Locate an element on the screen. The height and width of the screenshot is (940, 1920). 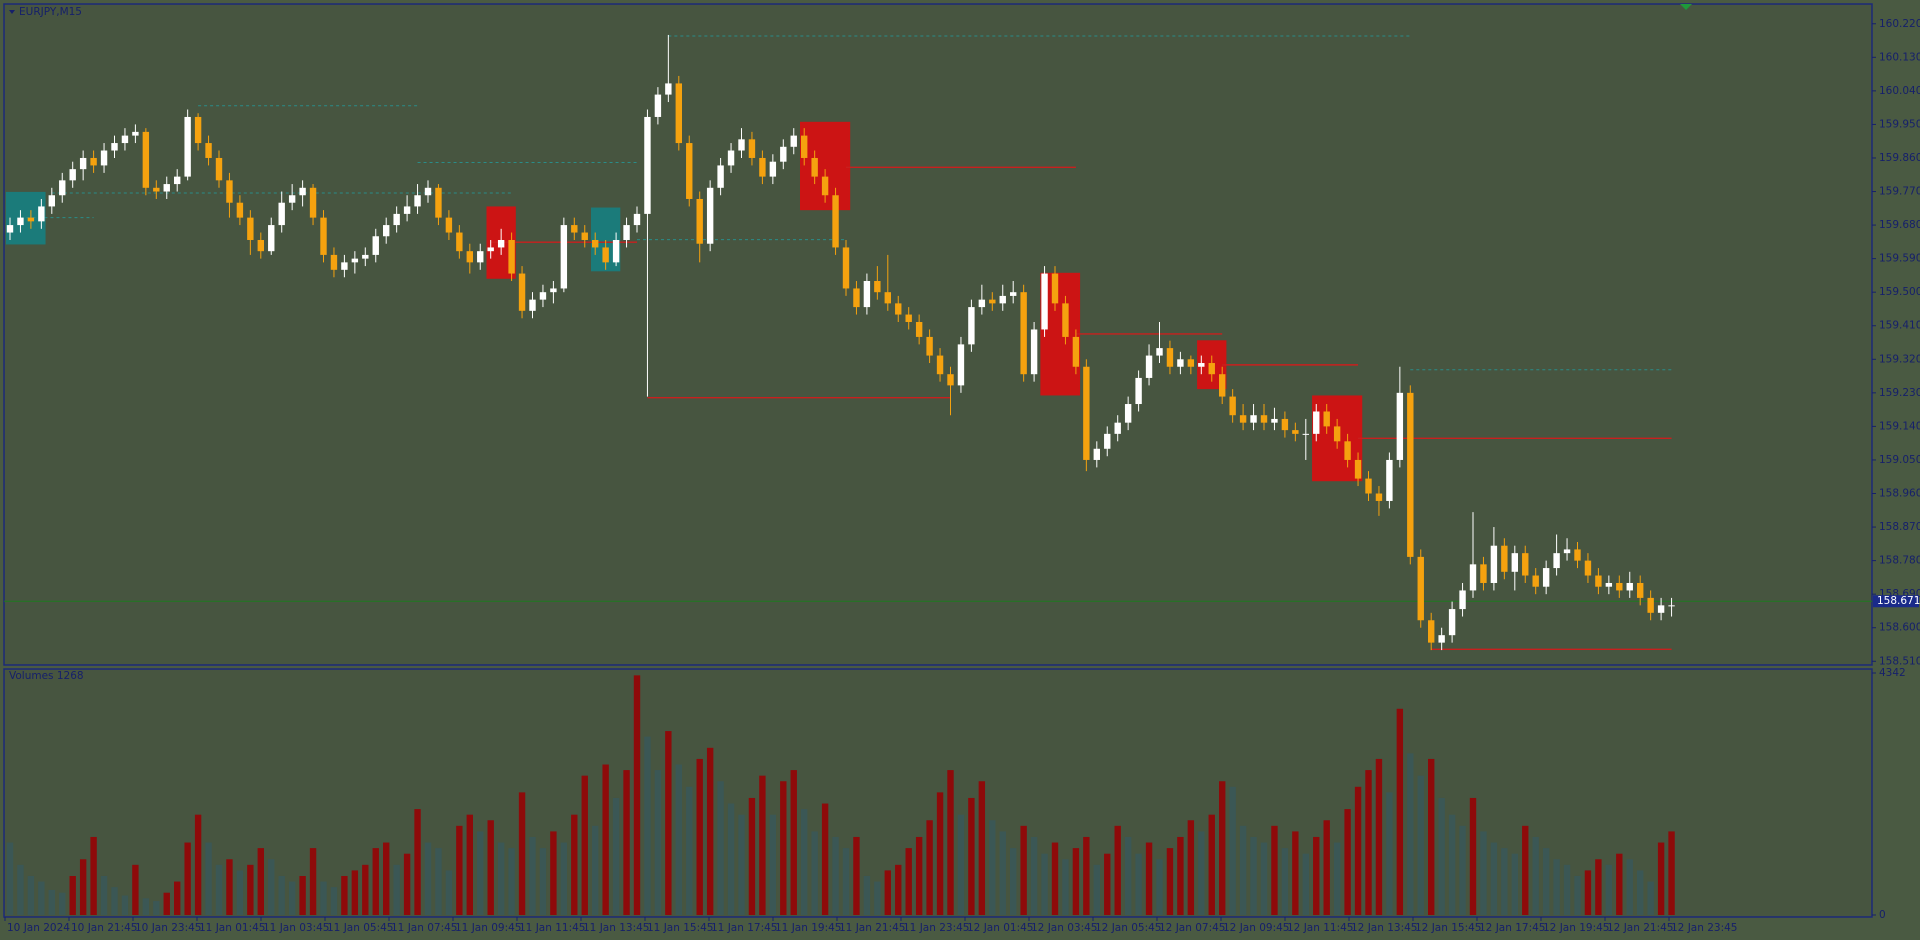
x-tick-label: 11 Jan 07:45 is located at coordinates (424, 928).